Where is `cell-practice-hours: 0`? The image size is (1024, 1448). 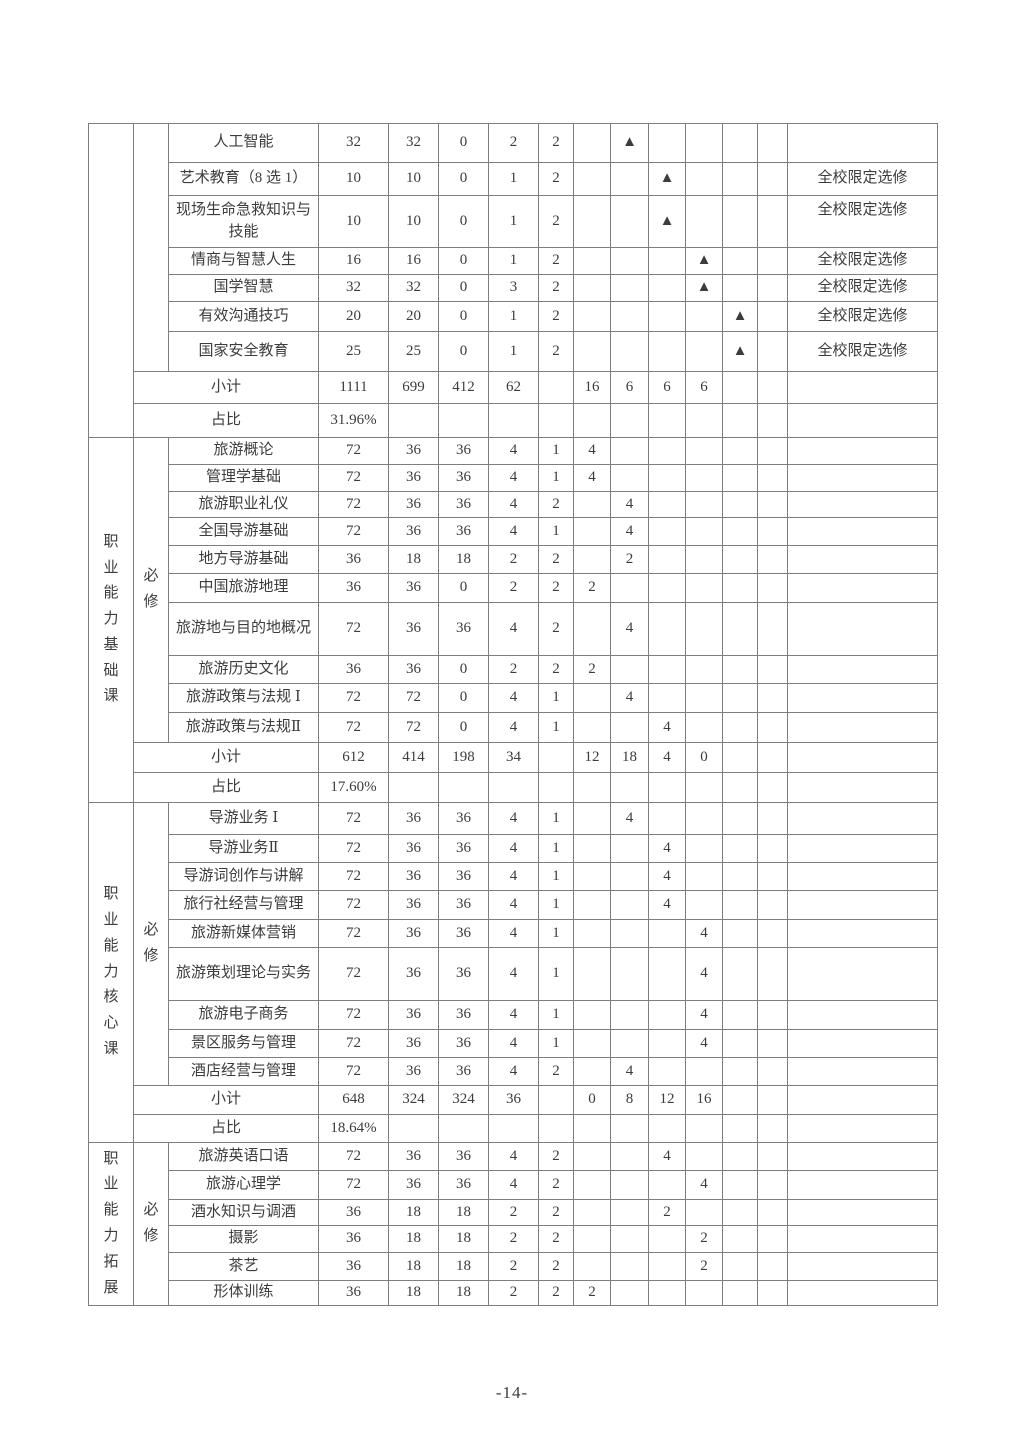
cell-practice-hours: 0 is located at coordinates (463, 143).